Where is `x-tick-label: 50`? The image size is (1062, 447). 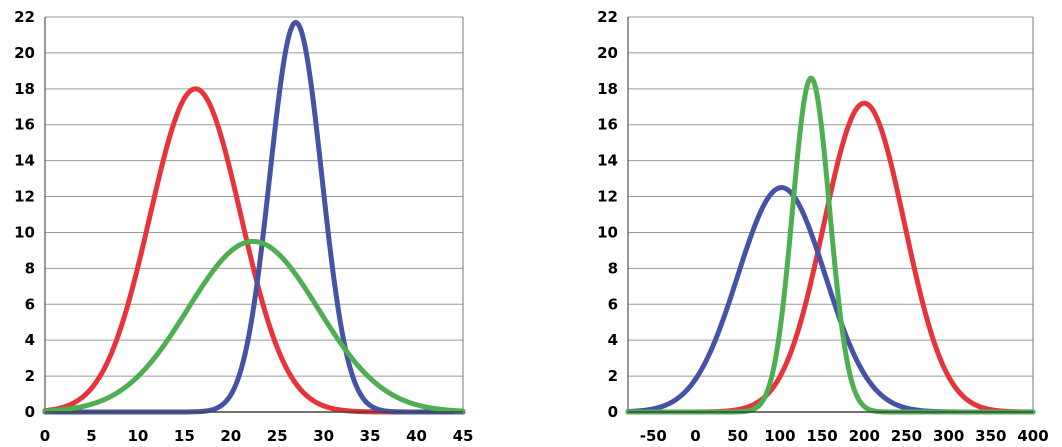 x-tick-label: 50 is located at coordinates (737, 436).